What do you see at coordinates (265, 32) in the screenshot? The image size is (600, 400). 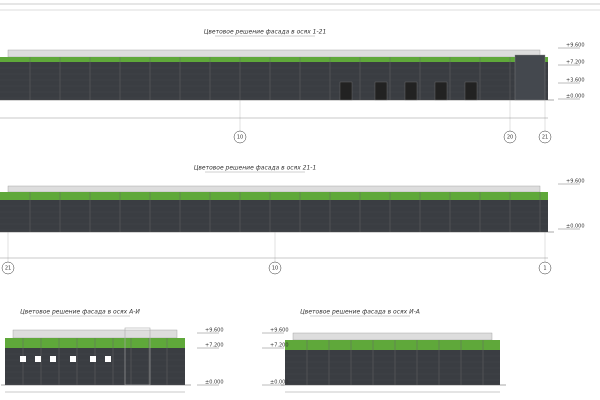 I see `facade-title: Цветовое решение фасада в осях 1-21` at bounding box center [265, 32].